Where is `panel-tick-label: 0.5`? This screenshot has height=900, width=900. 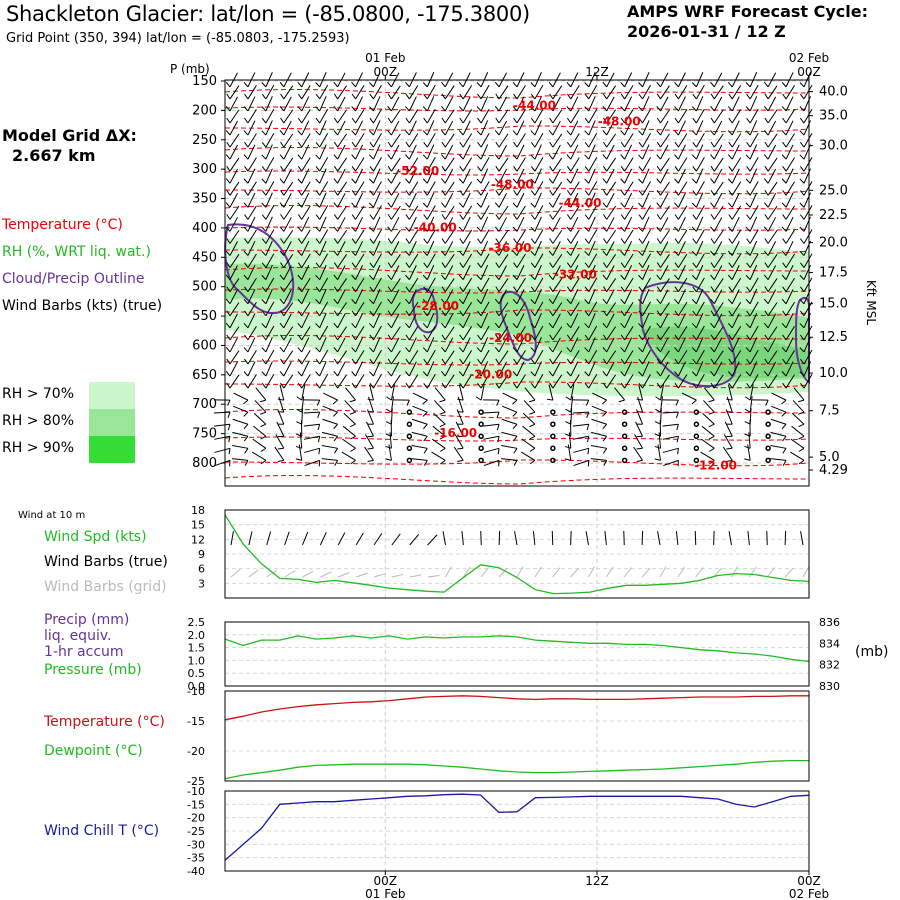
panel-tick-label: 0.5 is located at coordinates (197, 673).